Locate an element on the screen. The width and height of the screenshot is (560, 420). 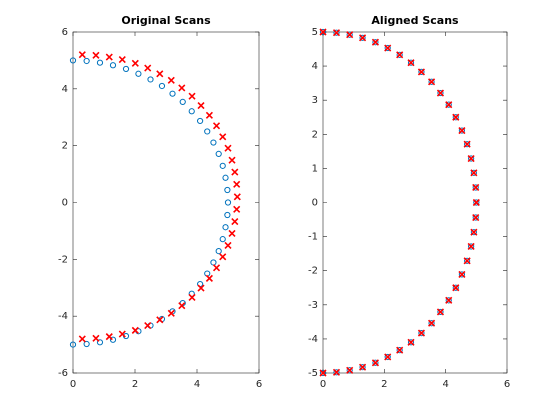
y-tick-label: 6 is located at coordinates (65, 32).